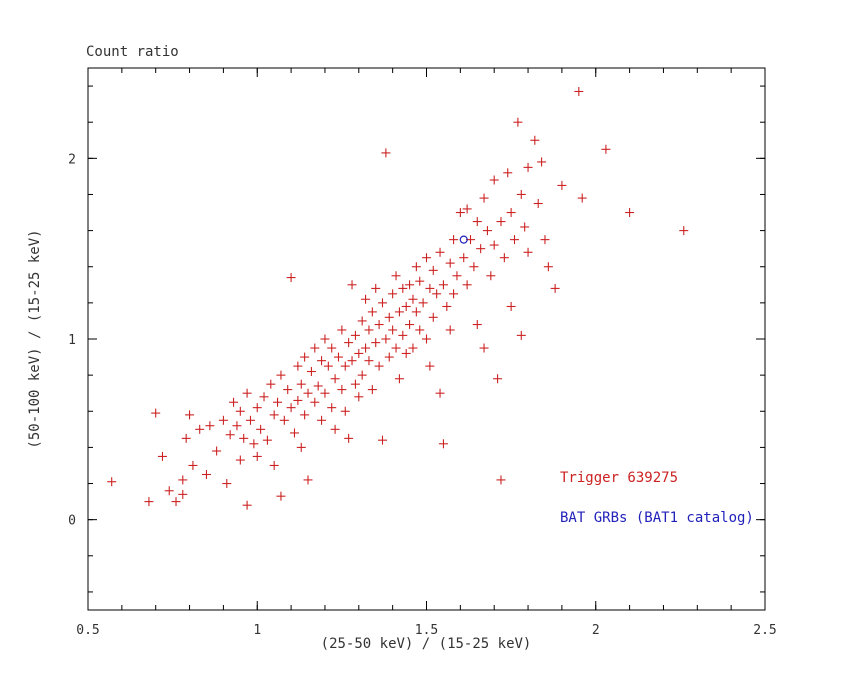 Image resolution: width=850 pixels, height=680 pixels. Describe the element at coordinates (72, 159) in the screenshot. I see `y-tick-label: 2` at that location.